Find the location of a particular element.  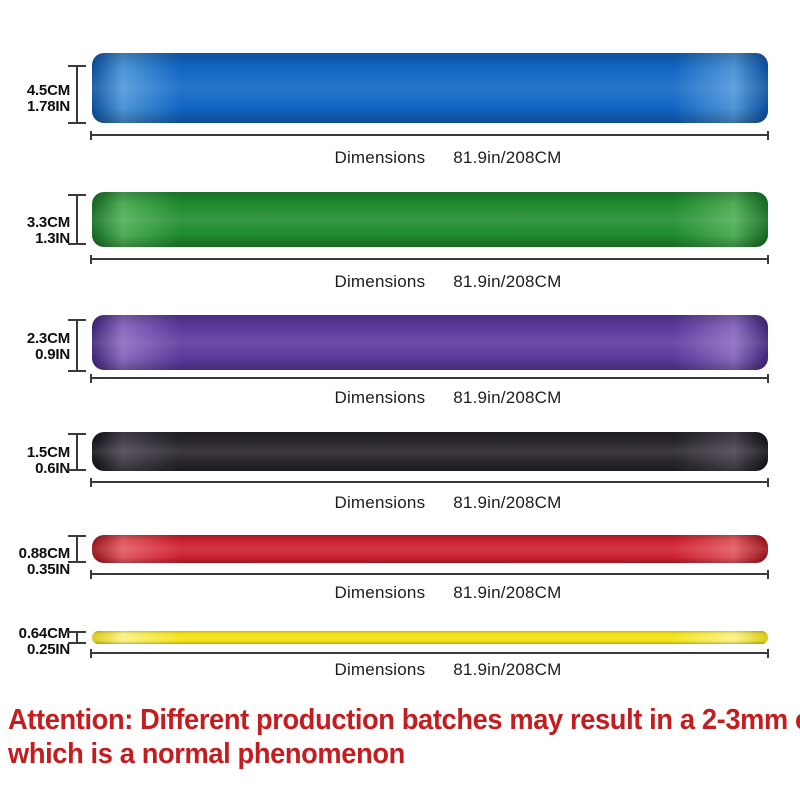

thickness-in-label: 0.35IN is located at coordinates (48, 569).